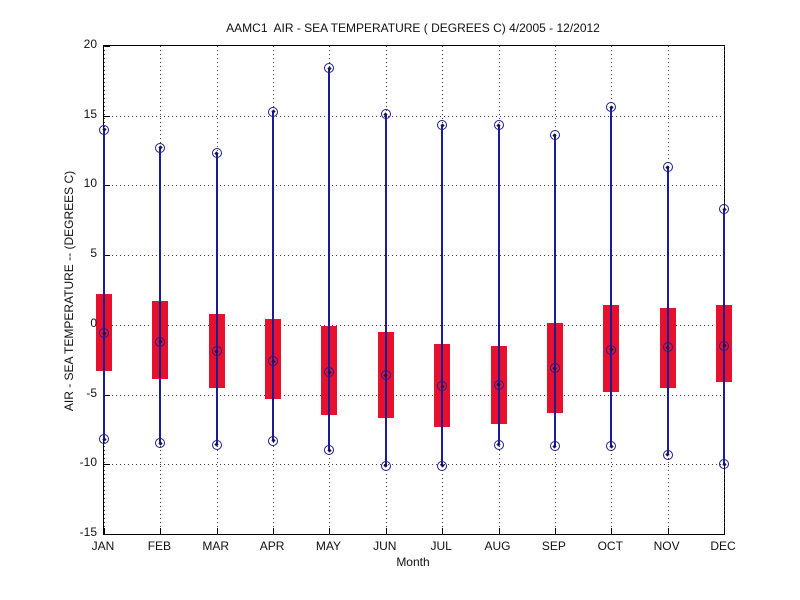 This screenshot has height=600, width=800. I want to click on median-marker-jul, so click(442, 386).